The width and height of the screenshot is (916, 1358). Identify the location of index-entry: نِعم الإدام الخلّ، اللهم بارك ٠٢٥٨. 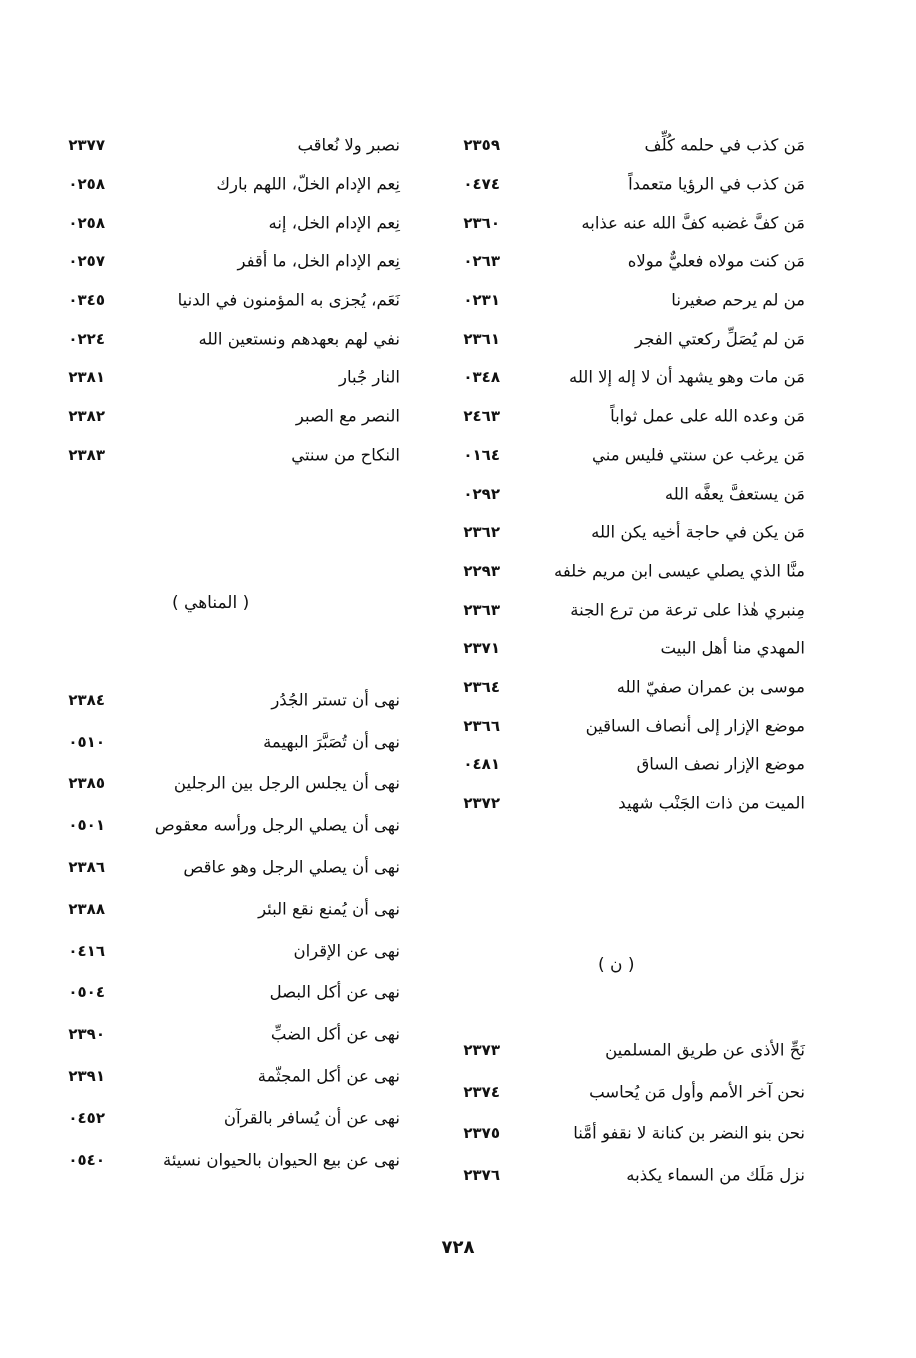
(220, 184).